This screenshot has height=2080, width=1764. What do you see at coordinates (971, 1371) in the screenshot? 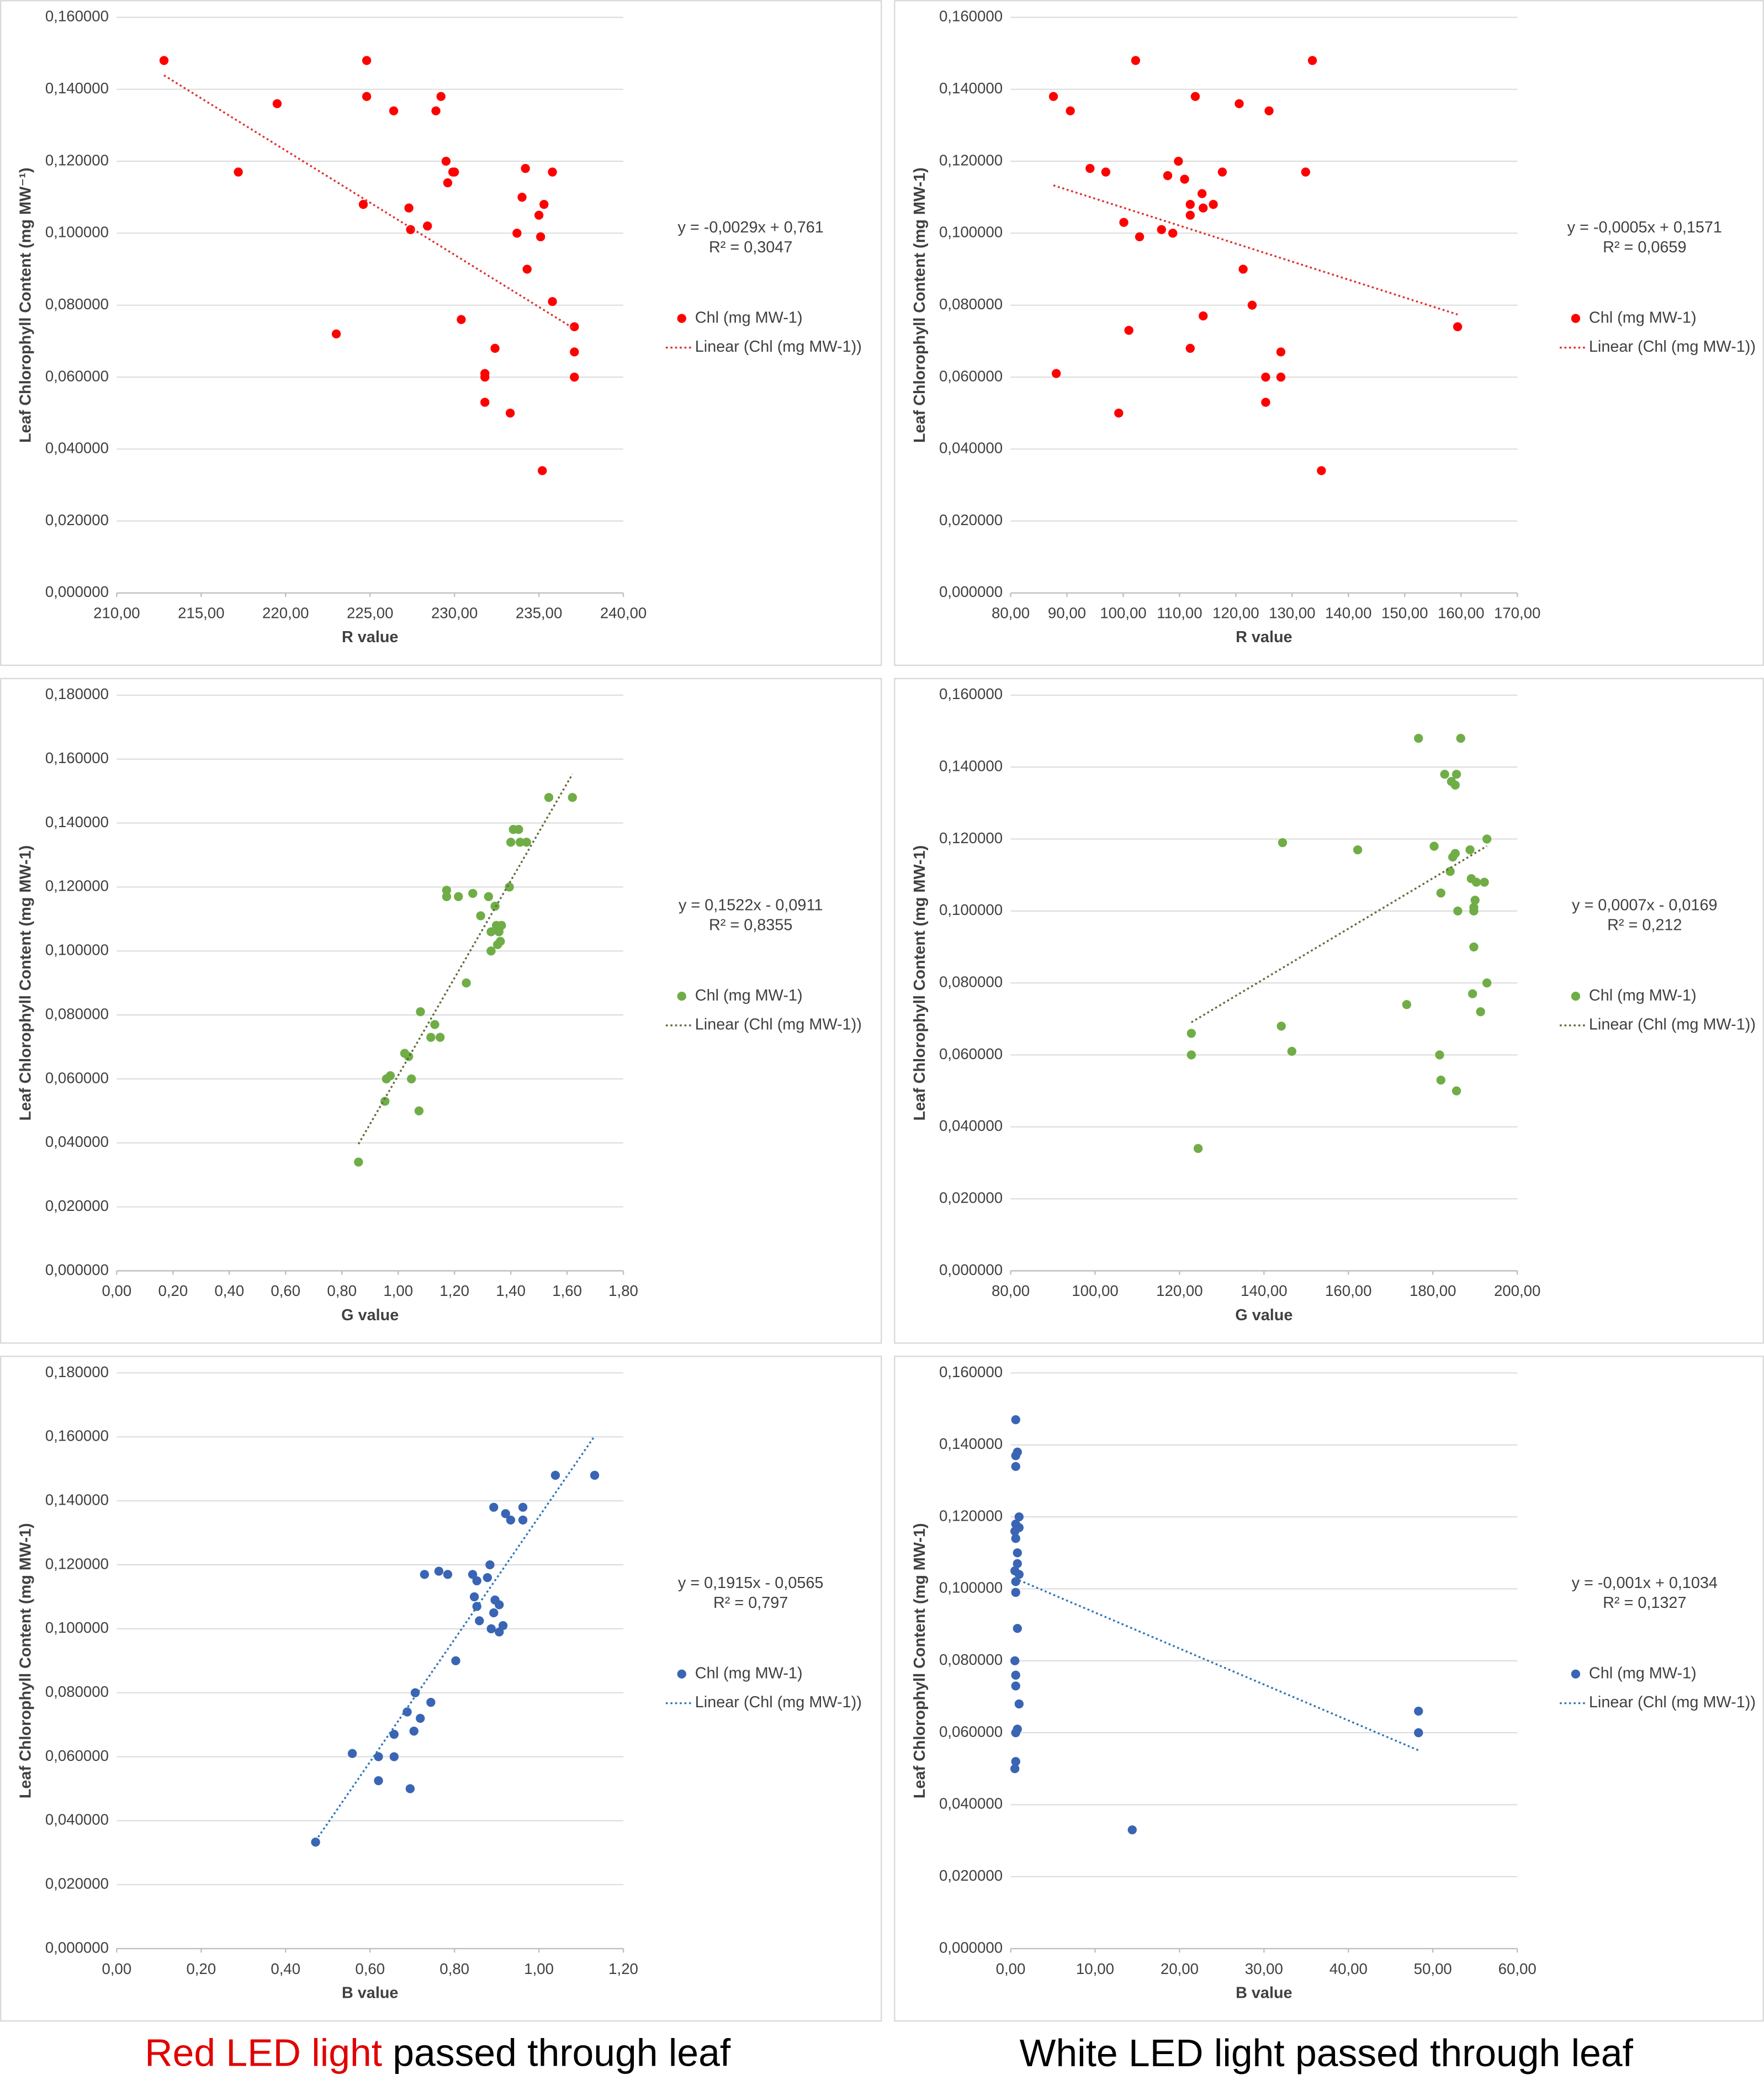
I see `y-tick-label: 0,160000` at bounding box center [971, 1371].